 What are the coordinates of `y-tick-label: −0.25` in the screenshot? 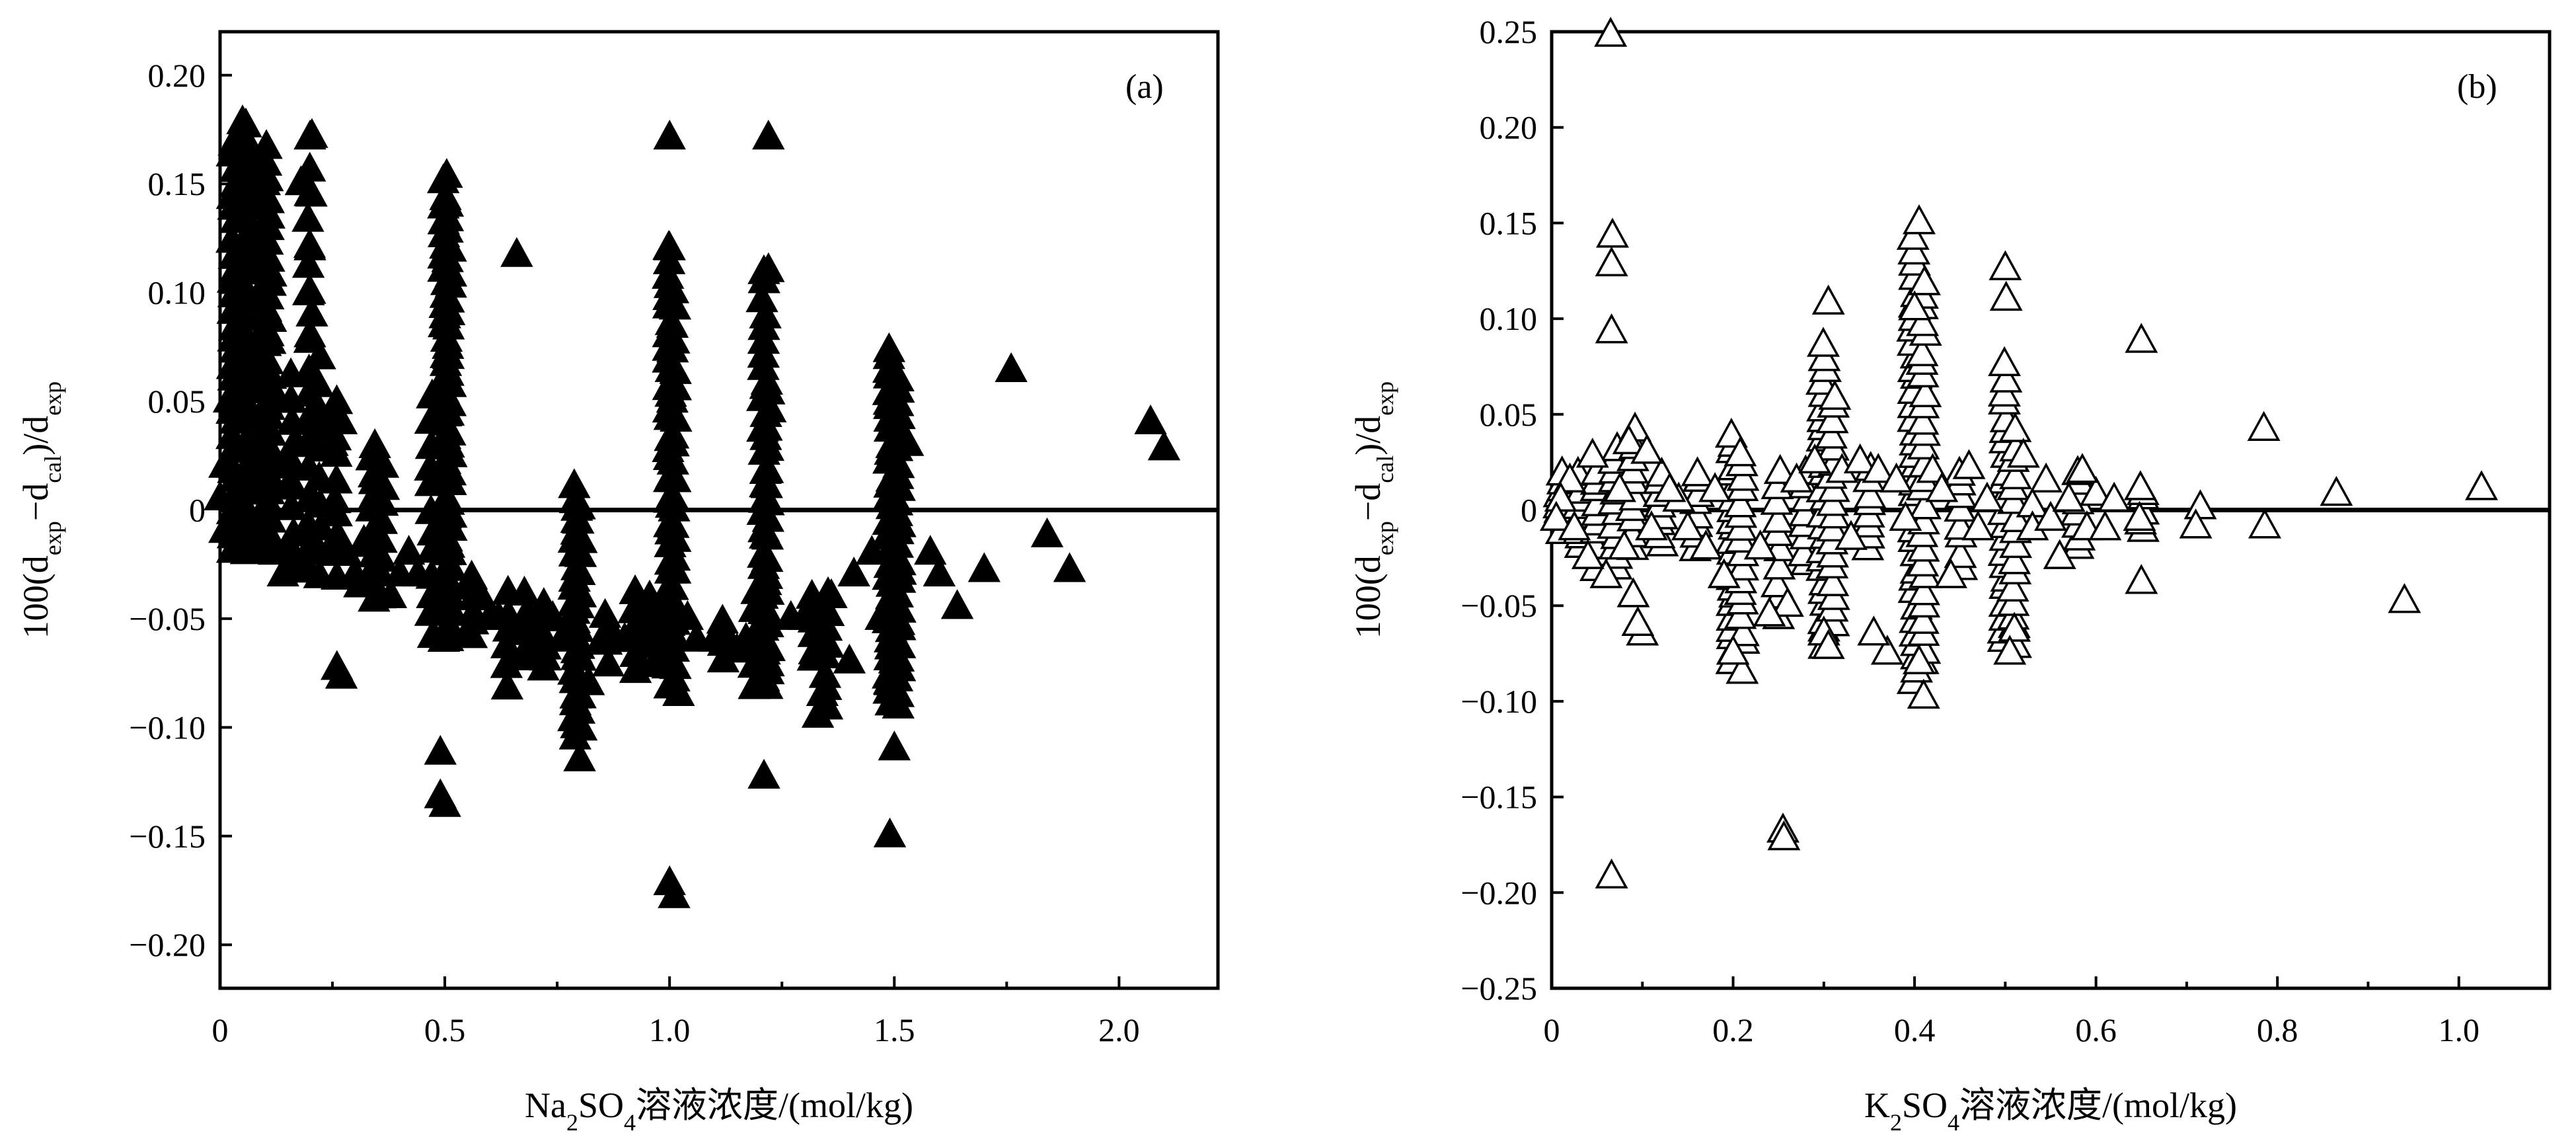 It's located at (1498, 988).